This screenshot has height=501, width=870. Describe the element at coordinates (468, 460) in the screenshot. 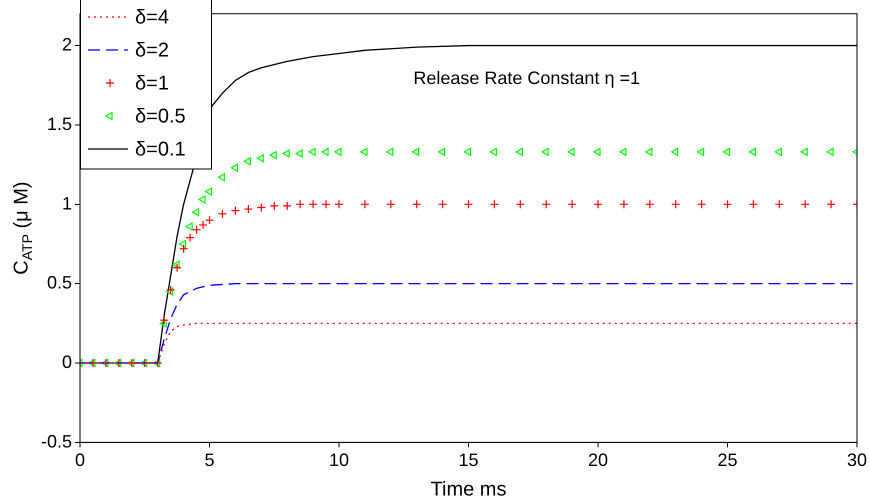

I see `x-tick-label: 15` at that location.